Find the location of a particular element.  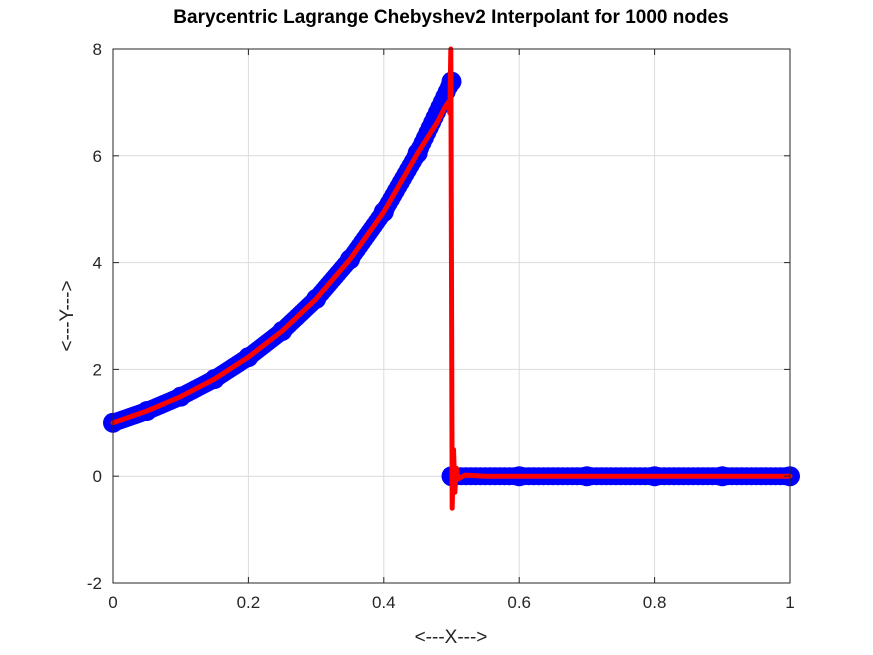

y-tick-label: 8 is located at coordinates (97, 49).